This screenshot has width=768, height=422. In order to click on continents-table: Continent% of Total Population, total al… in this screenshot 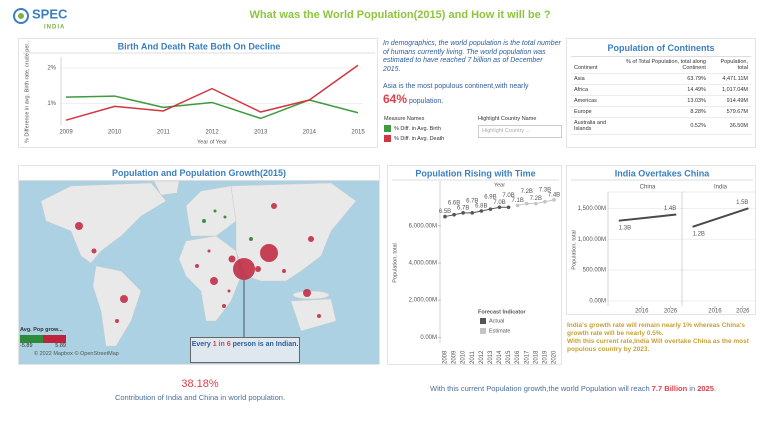, I will do `click(661, 96)`.